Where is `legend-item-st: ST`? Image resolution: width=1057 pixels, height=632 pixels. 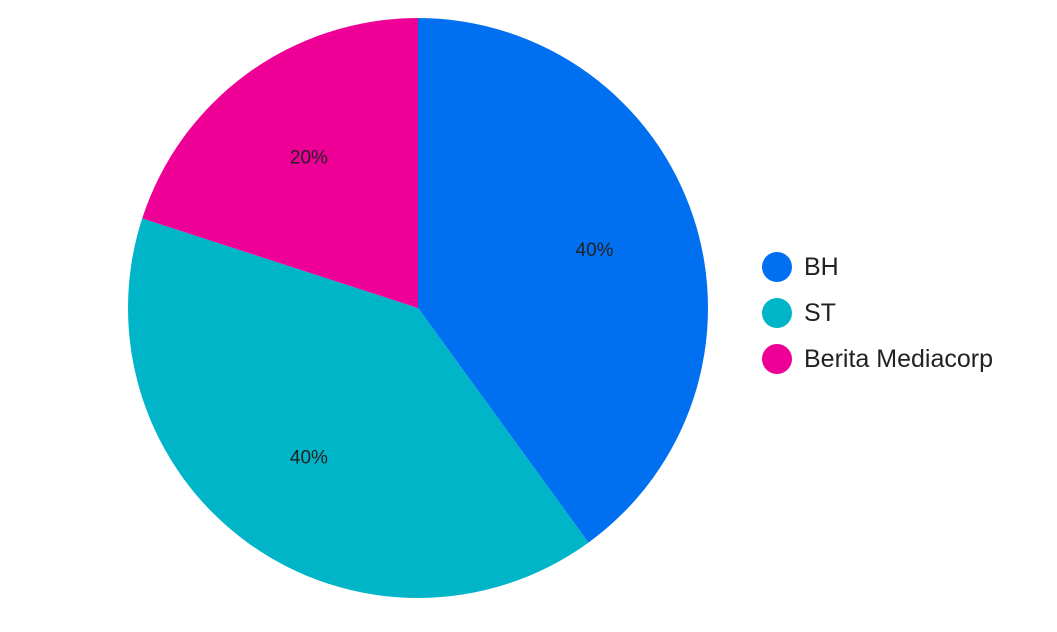
legend-item-st: ST is located at coordinates (877, 313).